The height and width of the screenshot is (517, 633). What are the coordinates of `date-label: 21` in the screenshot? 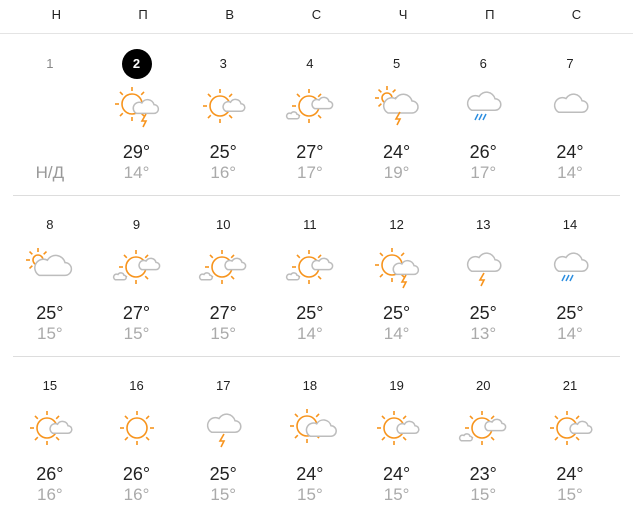 It's located at (570, 385).